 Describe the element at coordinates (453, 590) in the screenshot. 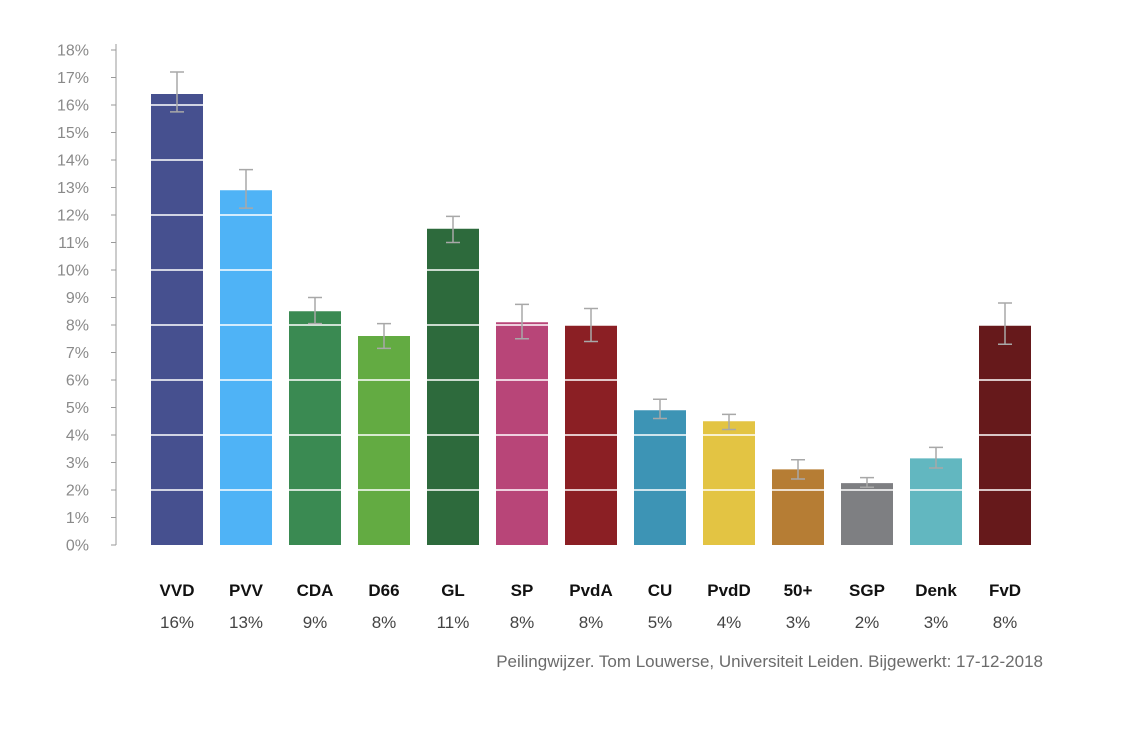

I see `x-tick-label: GL` at that location.